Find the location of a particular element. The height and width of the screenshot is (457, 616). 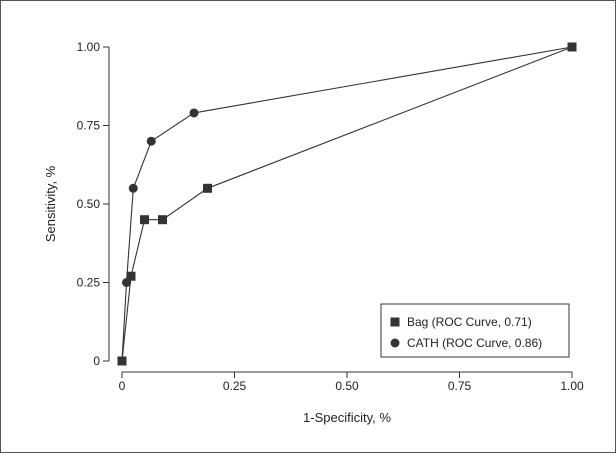

y-tick-label: 0.75 is located at coordinates (89, 126).